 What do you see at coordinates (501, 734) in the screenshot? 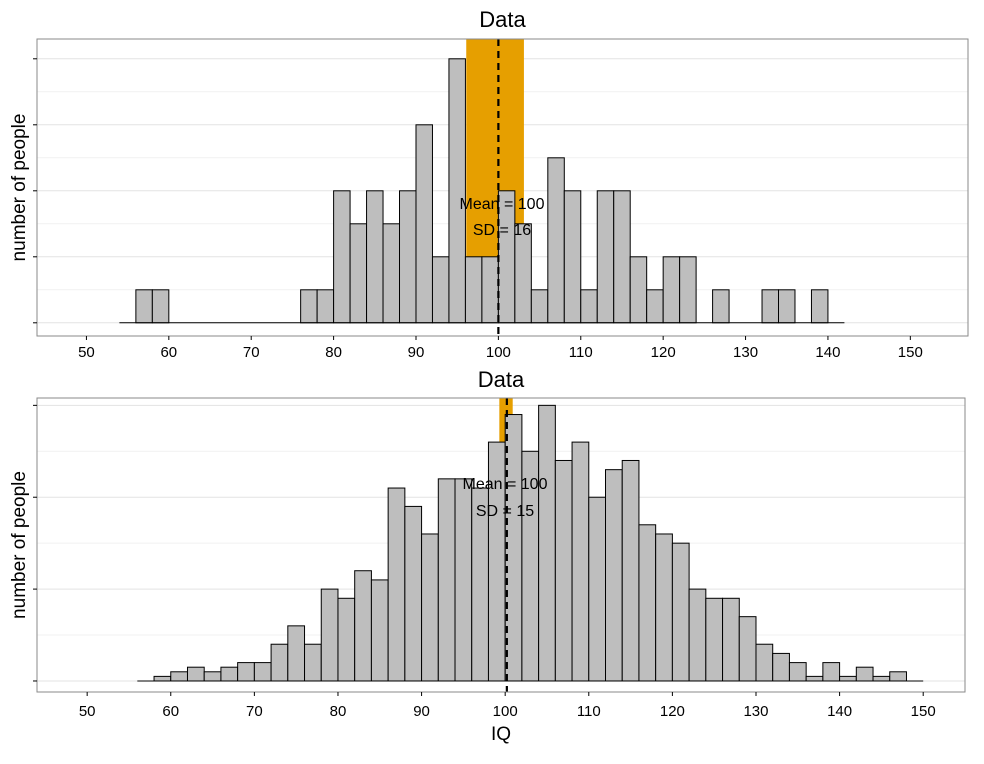
I see `x-axis-label: IQ` at bounding box center [501, 734].